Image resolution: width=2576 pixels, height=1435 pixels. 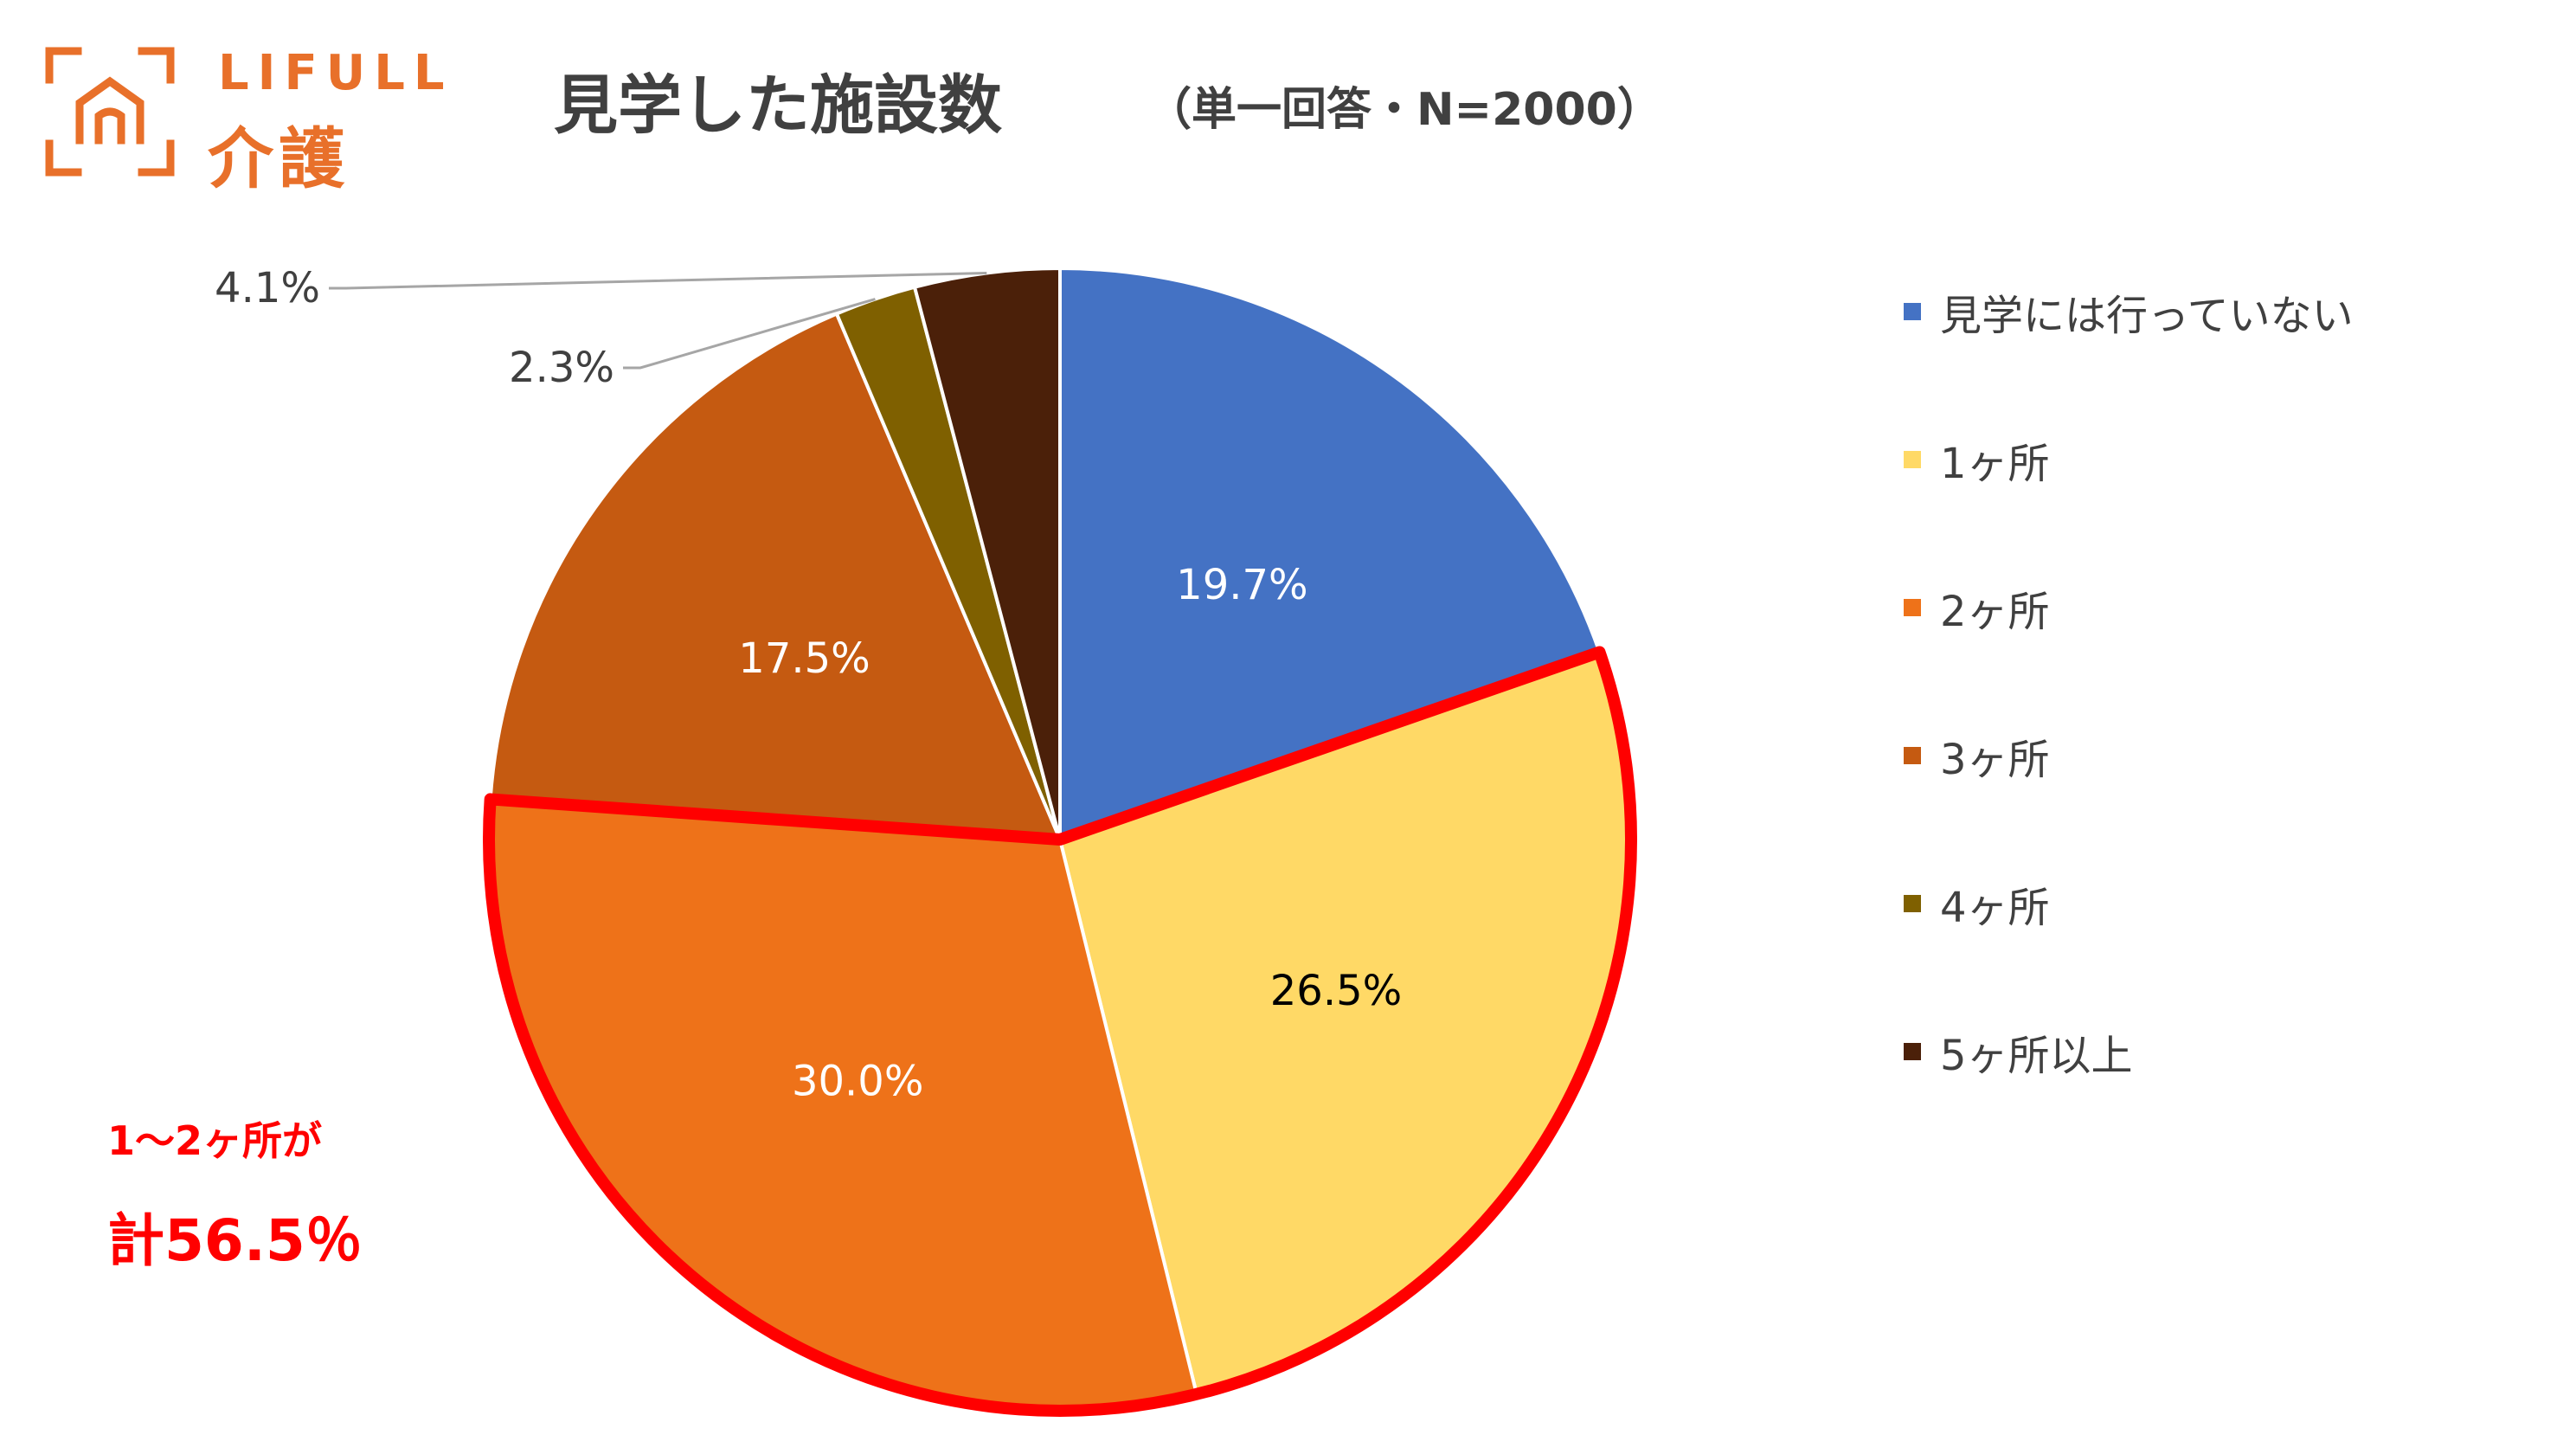 What do you see at coordinates (335, 73) in the screenshot?
I see `logo-brand-text: LIFULL` at bounding box center [335, 73].